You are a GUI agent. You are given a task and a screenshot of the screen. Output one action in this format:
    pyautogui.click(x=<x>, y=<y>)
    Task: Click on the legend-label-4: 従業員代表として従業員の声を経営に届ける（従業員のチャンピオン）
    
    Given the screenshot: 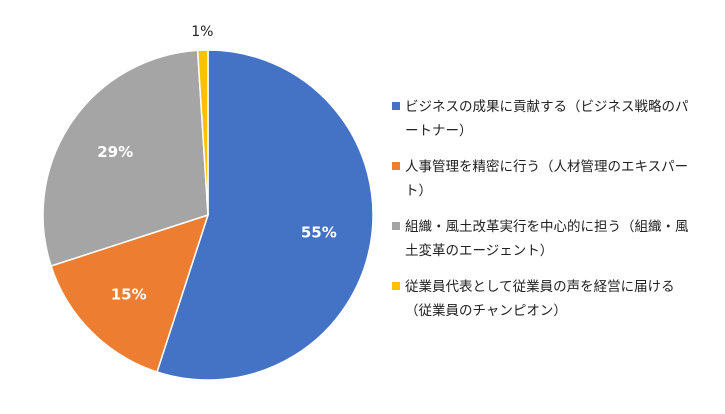 What is the action you would take?
    pyautogui.click(x=540, y=299)
    